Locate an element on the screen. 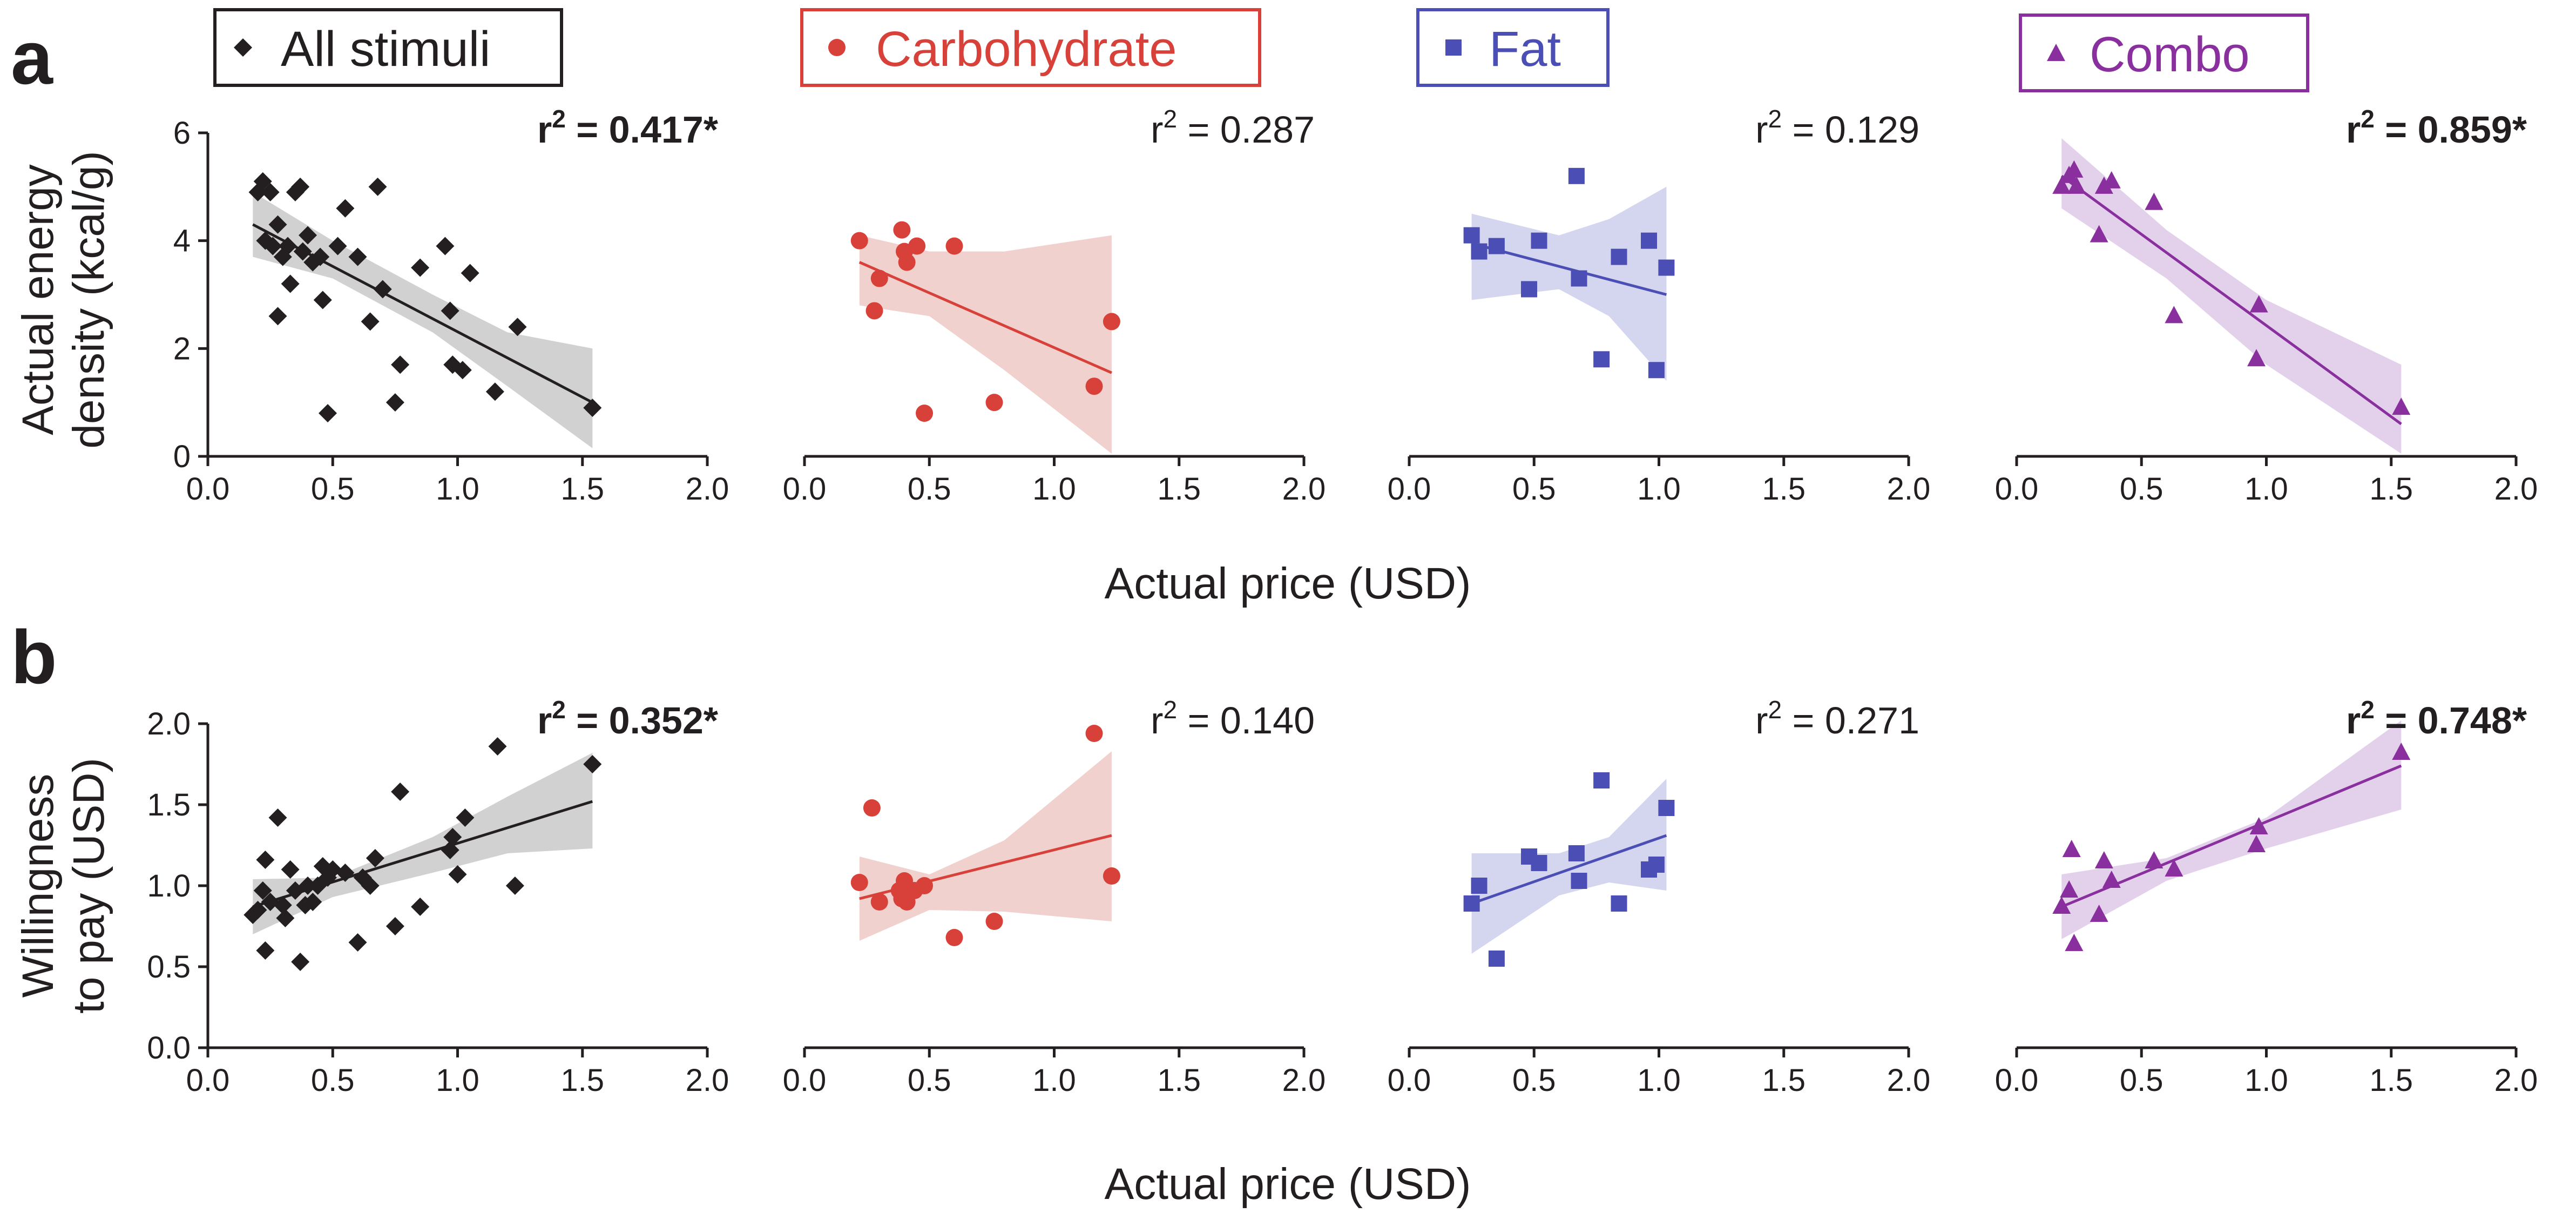 Image resolution: width=2576 pixels, height=1220 pixels. r-squared-label: r2 = 0.287 is located at coordinates (1233, 128).